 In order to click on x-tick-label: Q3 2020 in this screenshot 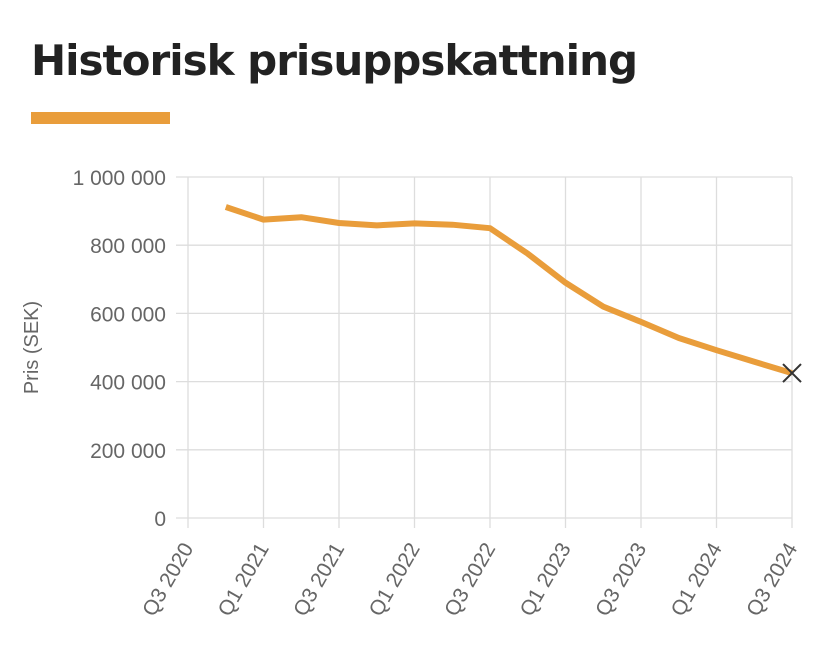, I will do `click(168, 579)`.